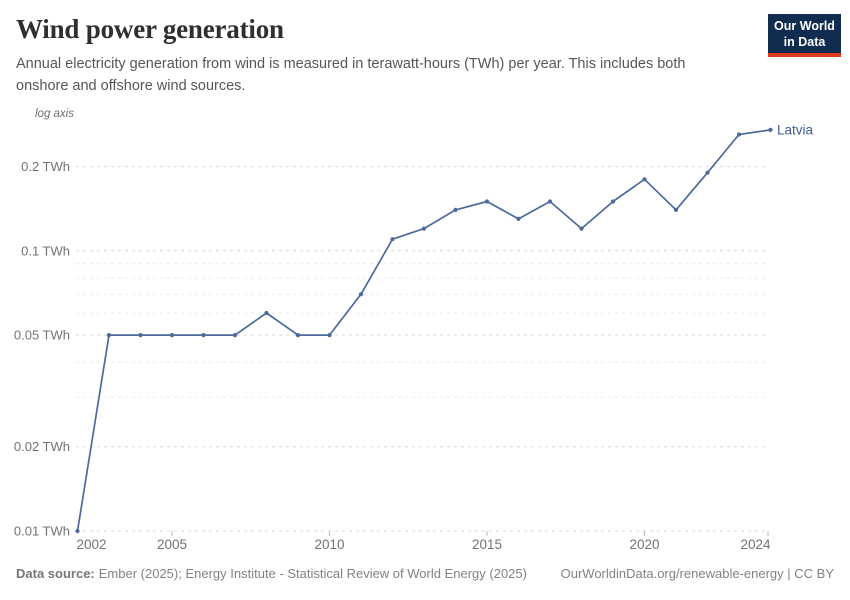  Describe the element at coordinates (150, 29) in the screenshot. I see `page-title: Wind power generation` at that location.